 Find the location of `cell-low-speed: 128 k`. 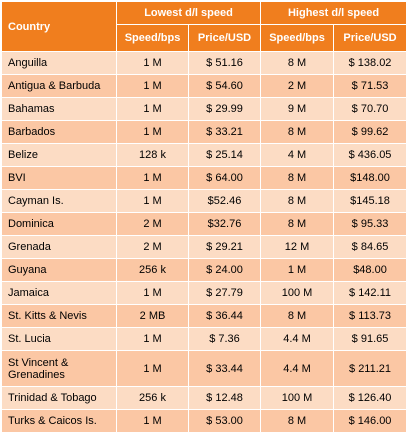

cell-low-speed: 128 k is located at coordinates (152, 155).